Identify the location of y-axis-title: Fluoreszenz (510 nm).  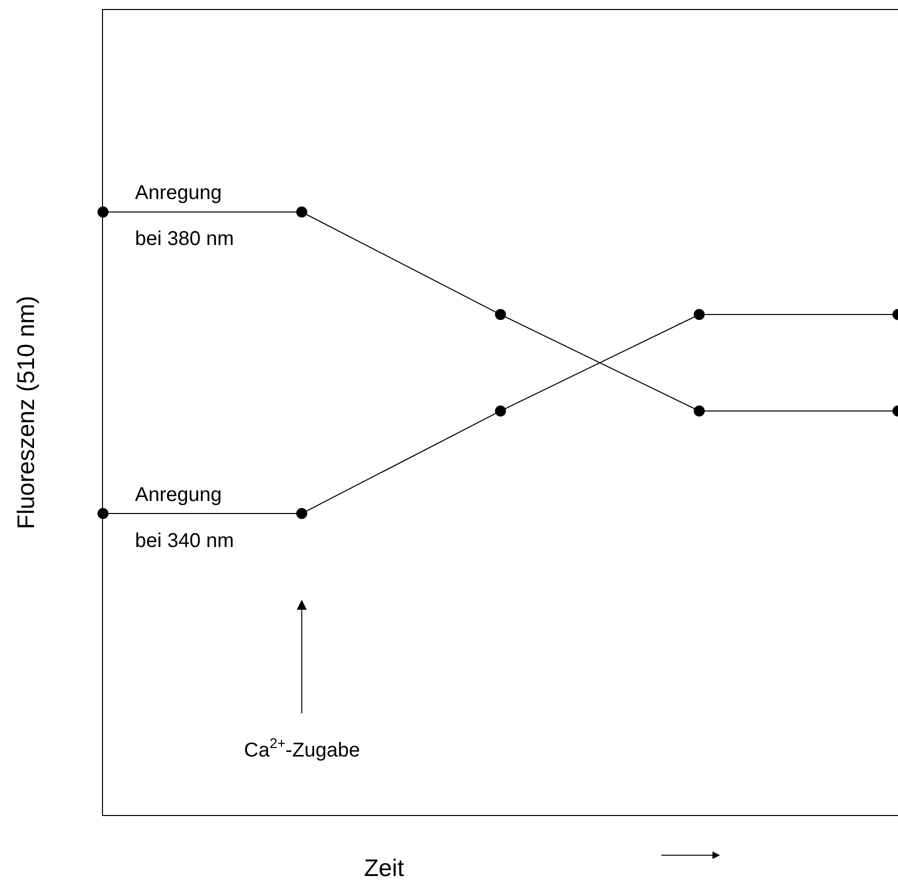
(26, 413).